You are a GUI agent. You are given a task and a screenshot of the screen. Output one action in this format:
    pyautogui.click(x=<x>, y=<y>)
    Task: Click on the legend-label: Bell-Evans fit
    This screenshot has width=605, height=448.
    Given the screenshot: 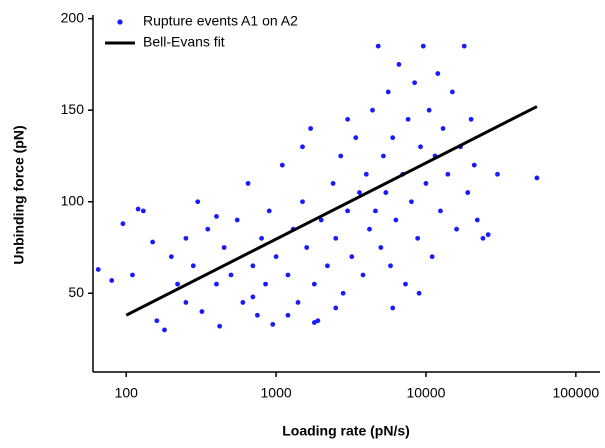 What is the action you would take?
    pyautogui.click(x=184, y=42)
    